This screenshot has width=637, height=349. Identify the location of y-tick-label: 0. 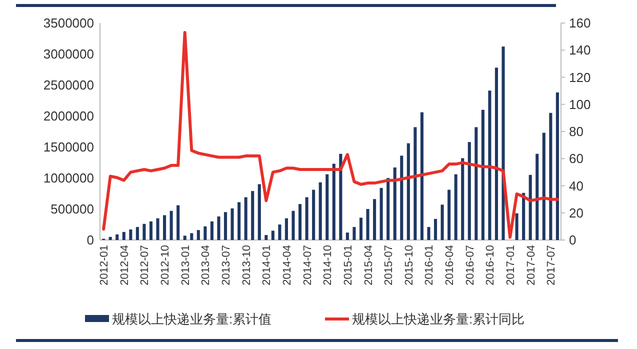
(90, 240).